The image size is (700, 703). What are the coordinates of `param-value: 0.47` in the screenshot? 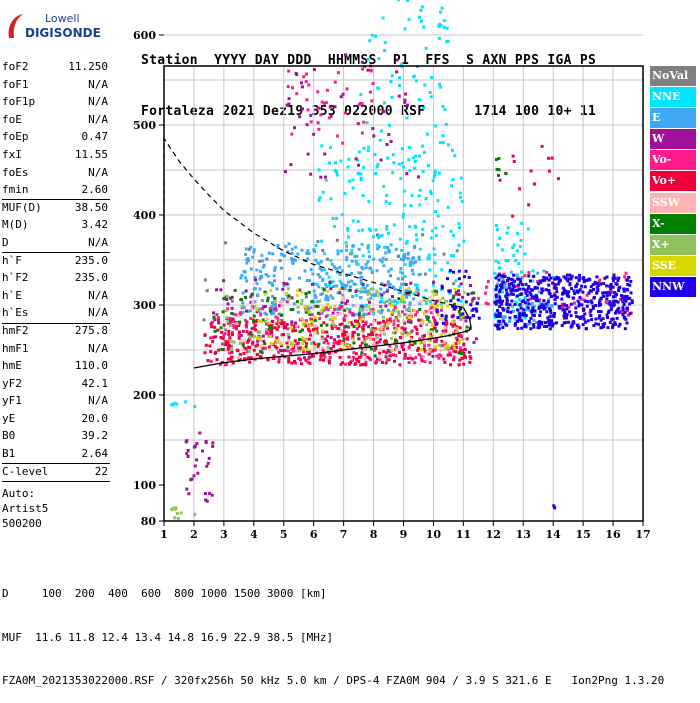 It's located at (95, 137).